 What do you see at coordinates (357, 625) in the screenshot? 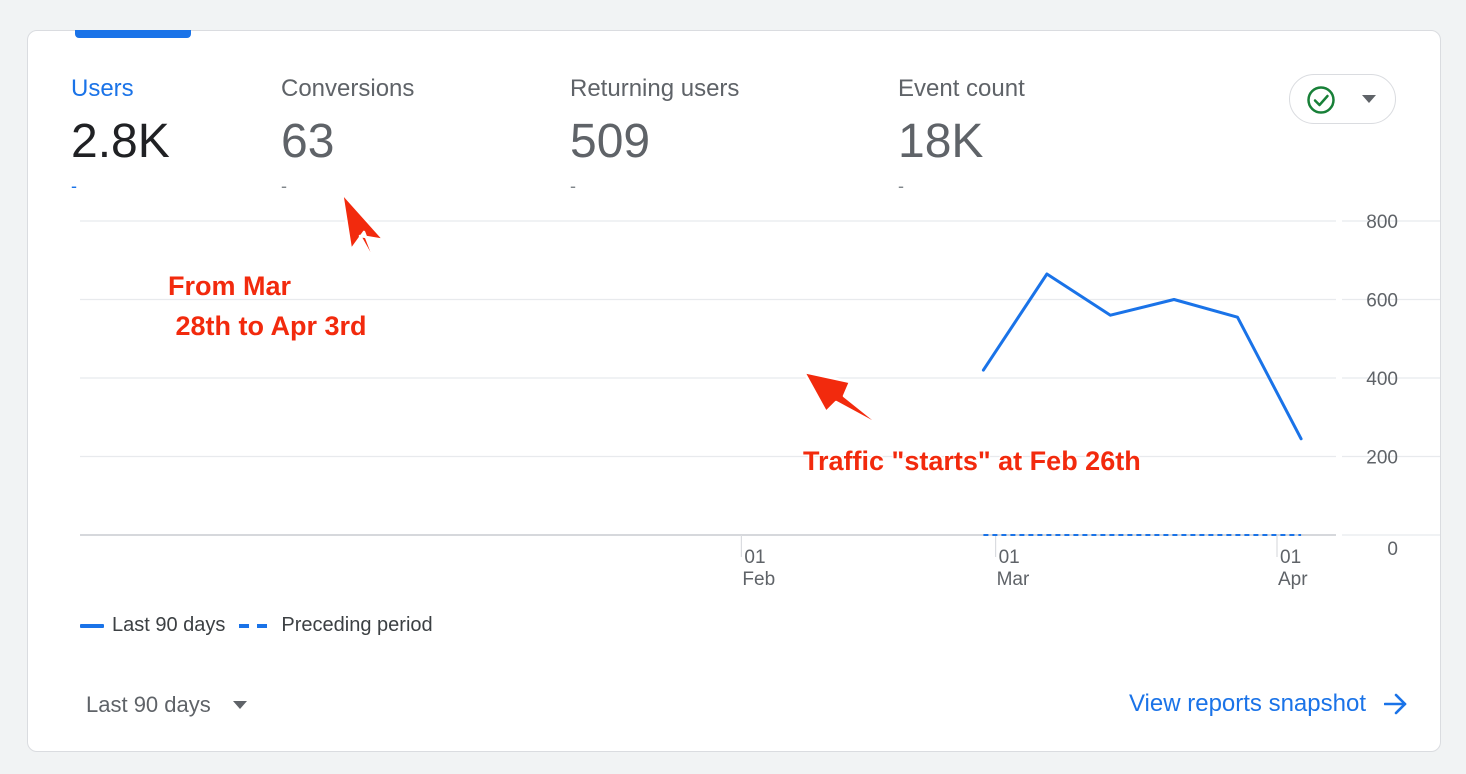
I see `legend-label-previous: Preceding period` at bounding box center [357, 625].